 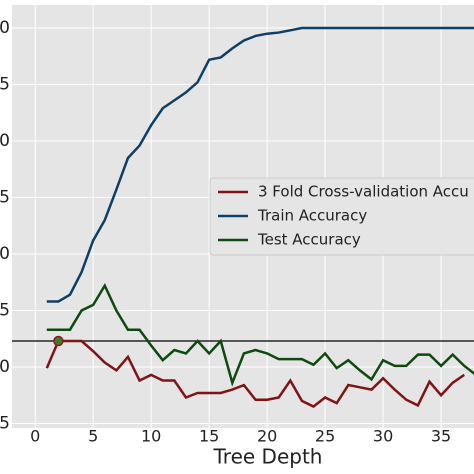 What do you see at coordinates (325, 436) in the screenshot?
I see `x-tick-label: 25` at bounding box center [325, 436].